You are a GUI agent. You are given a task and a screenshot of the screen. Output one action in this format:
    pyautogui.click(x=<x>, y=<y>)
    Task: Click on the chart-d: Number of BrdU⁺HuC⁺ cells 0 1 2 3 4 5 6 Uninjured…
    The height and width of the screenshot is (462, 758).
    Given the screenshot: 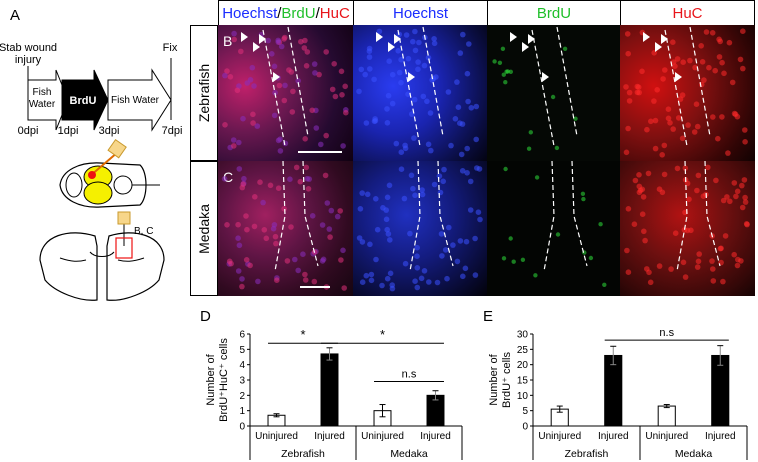 What is the action you would take?
    pyautogui.click(x=334, y=393)
    